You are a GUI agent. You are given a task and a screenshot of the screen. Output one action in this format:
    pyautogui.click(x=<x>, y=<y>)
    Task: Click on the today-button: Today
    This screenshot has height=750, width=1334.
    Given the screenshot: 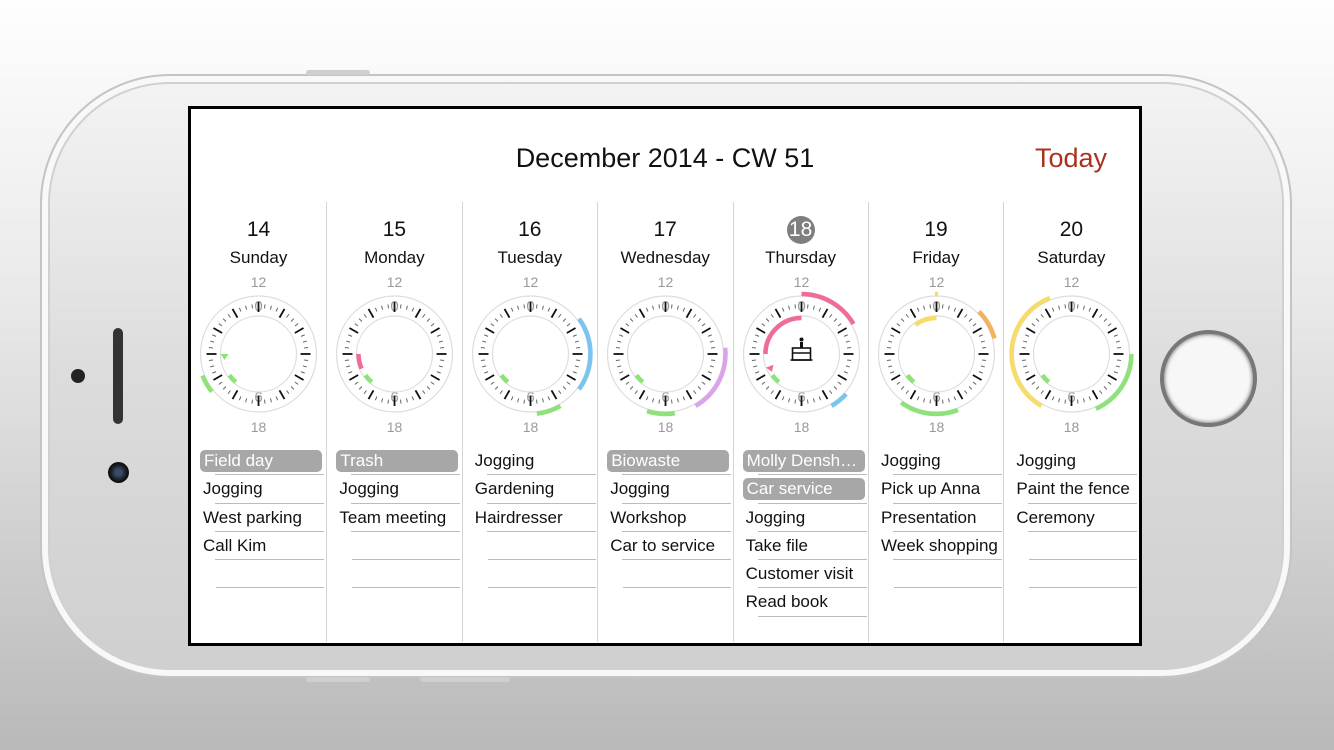 What is the action you would take?
    pyautogui.click(x=1070, y=158)
    